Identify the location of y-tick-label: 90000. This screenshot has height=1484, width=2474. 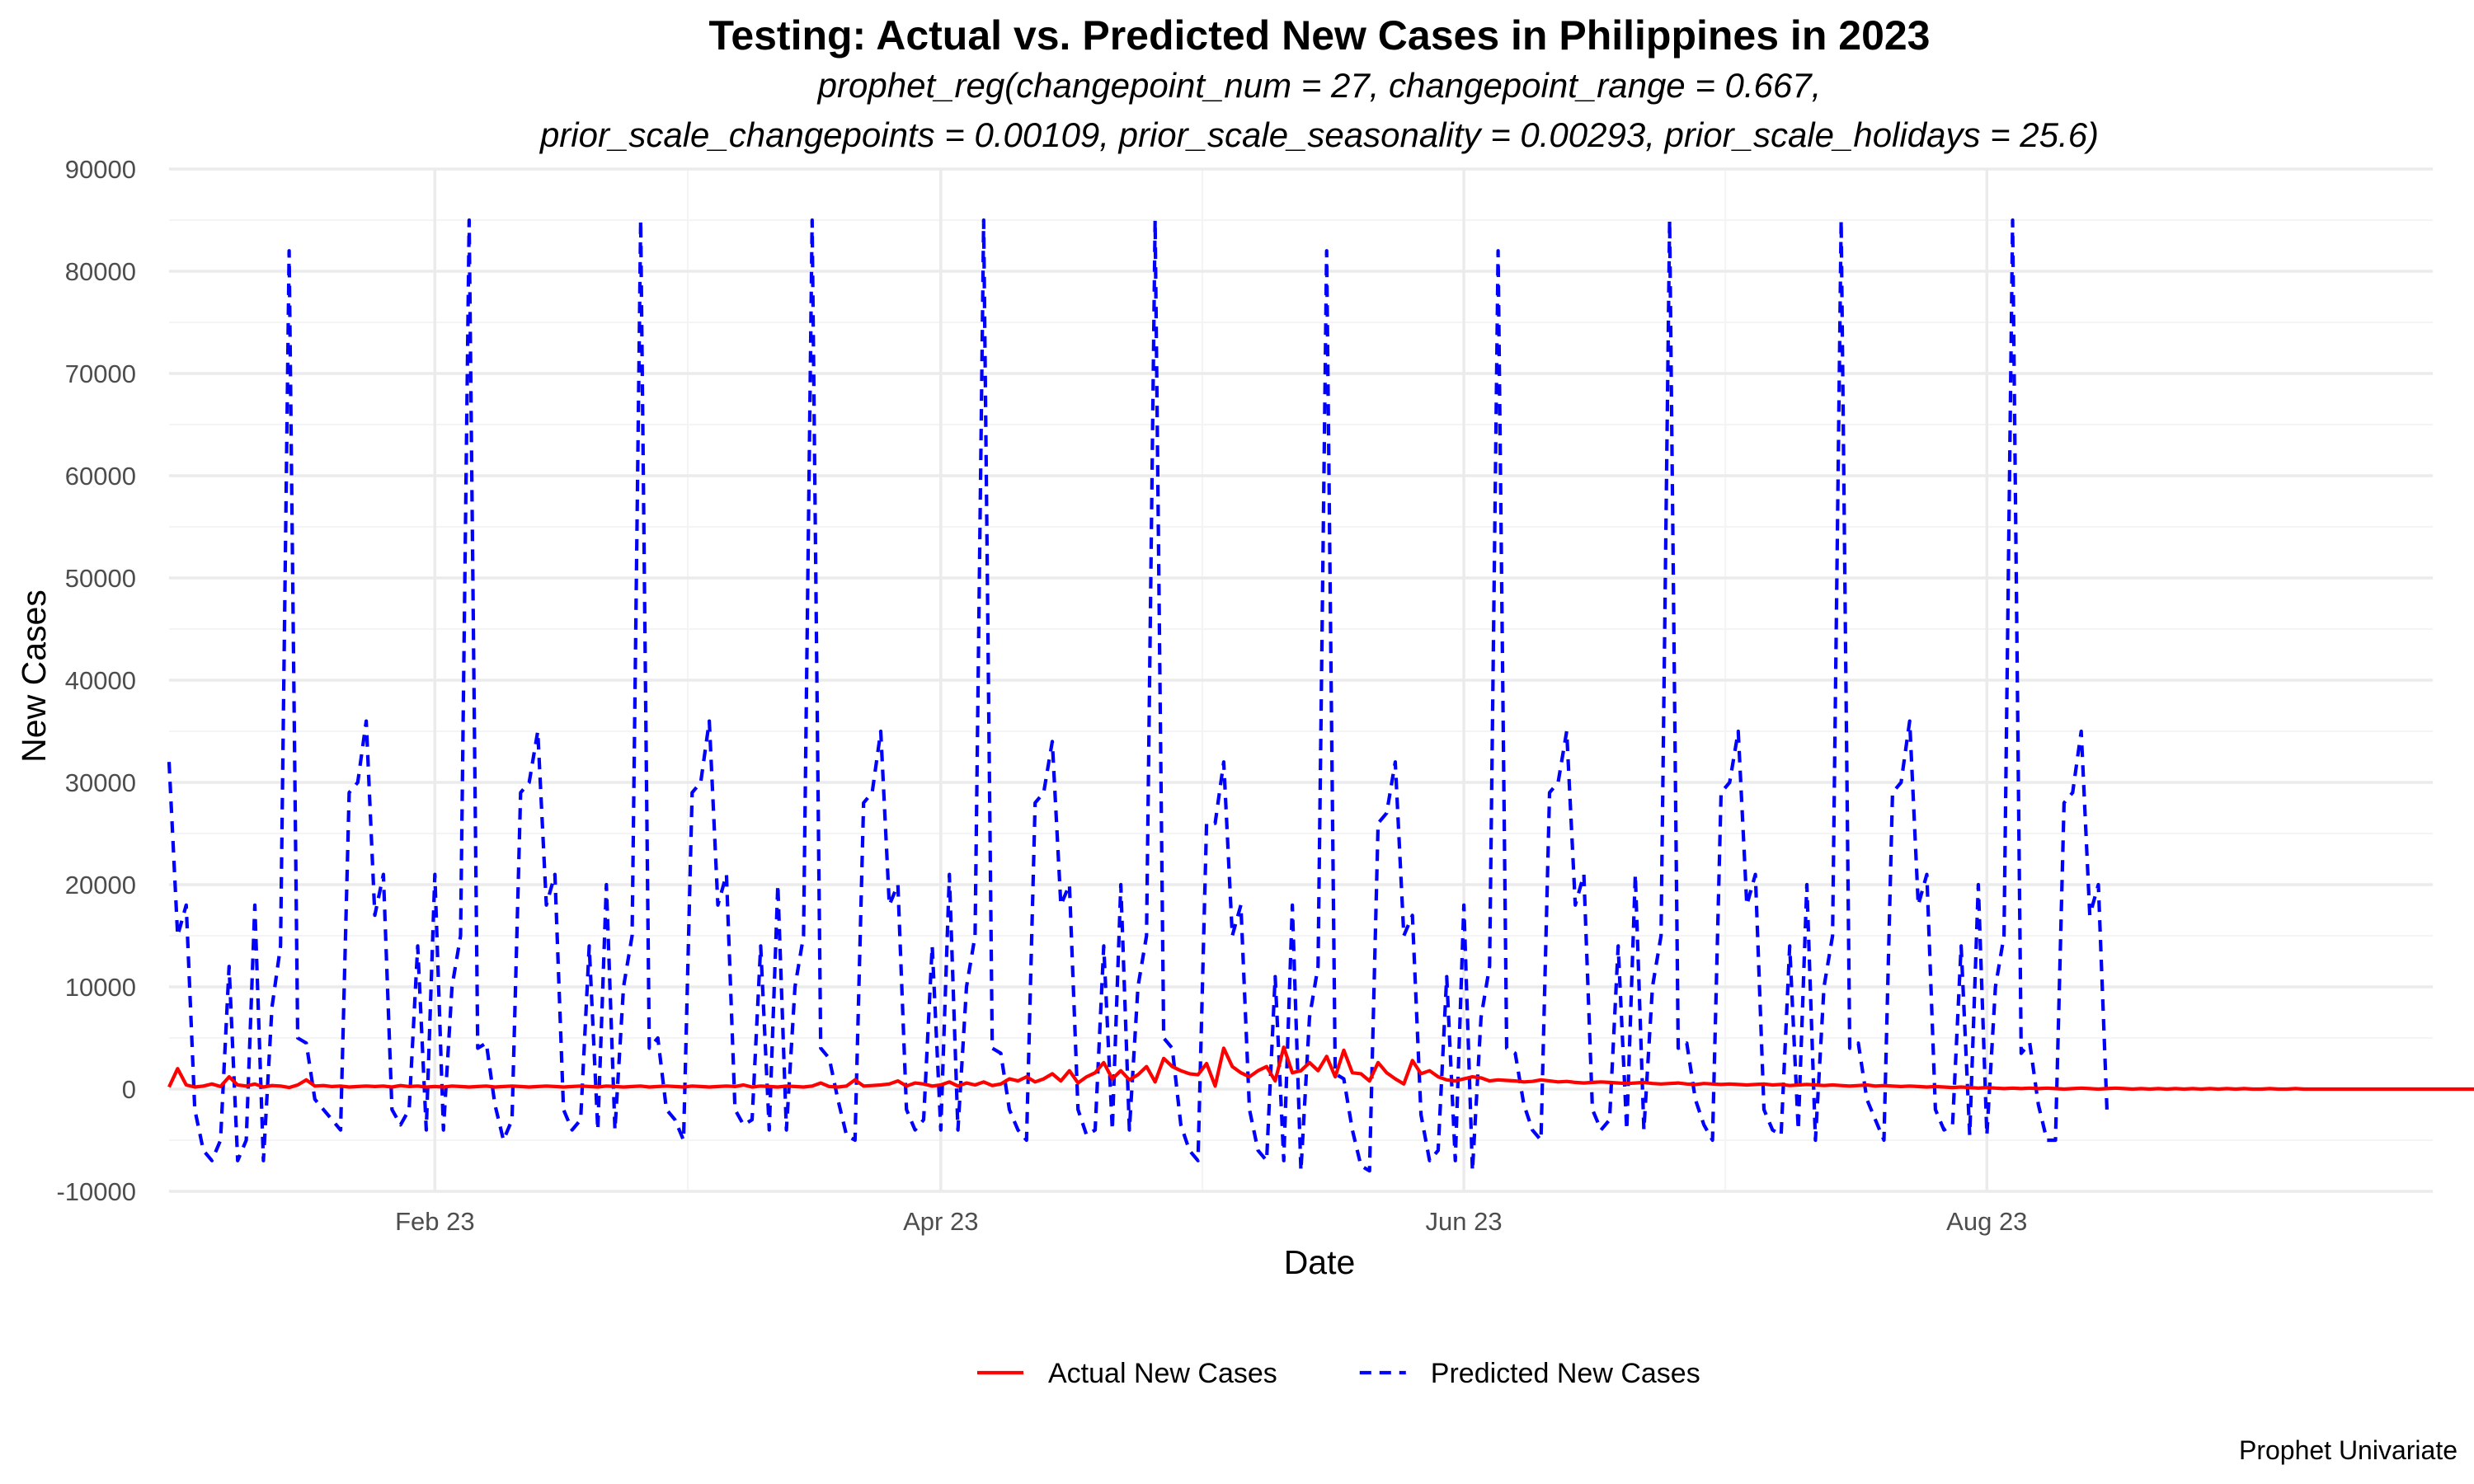
(100, 169).